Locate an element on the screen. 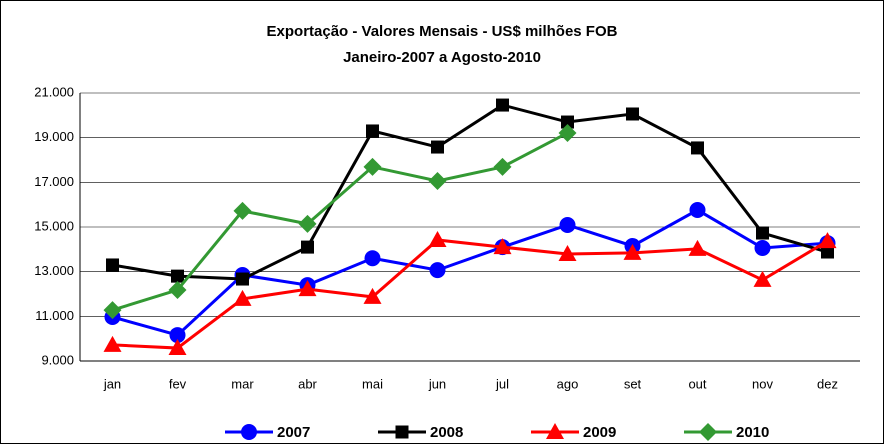  y-tick-label: 19.000 is located at coordinates (54, 136).